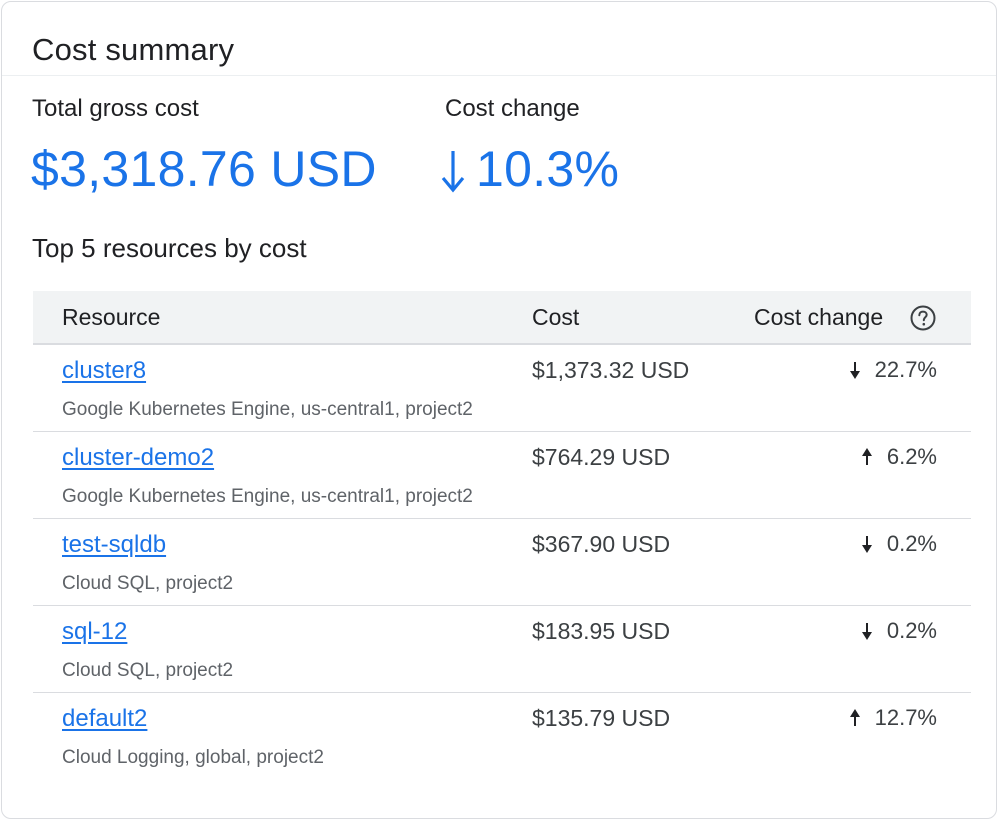  Describe the element at coordinates (115, 108) in the screenshot. I see `total-gross-cost-label: Total gross cost` at that location.